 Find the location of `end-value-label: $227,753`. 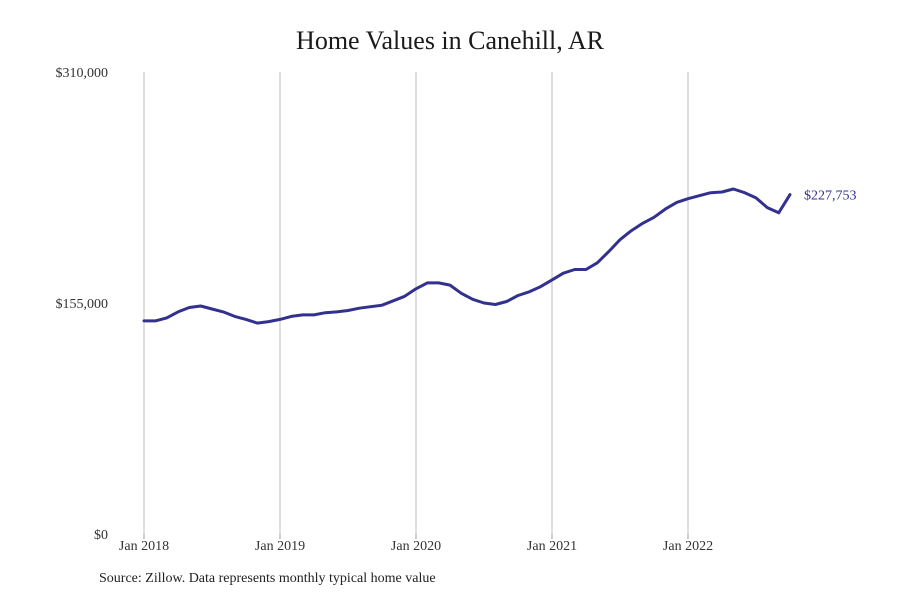

end-value-label: $227,753 is located at coordinates (830, 196).